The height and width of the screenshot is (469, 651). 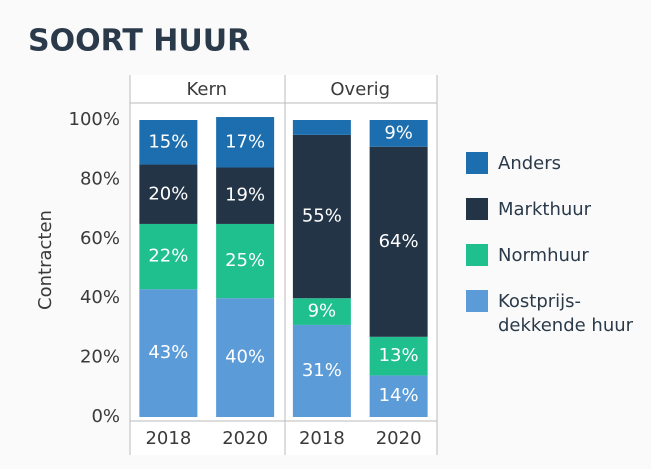 What do you see at coordinates (545, 209) in the screenshot?
I see `legend-label: Markthuur` at bounding box center [545, 209].